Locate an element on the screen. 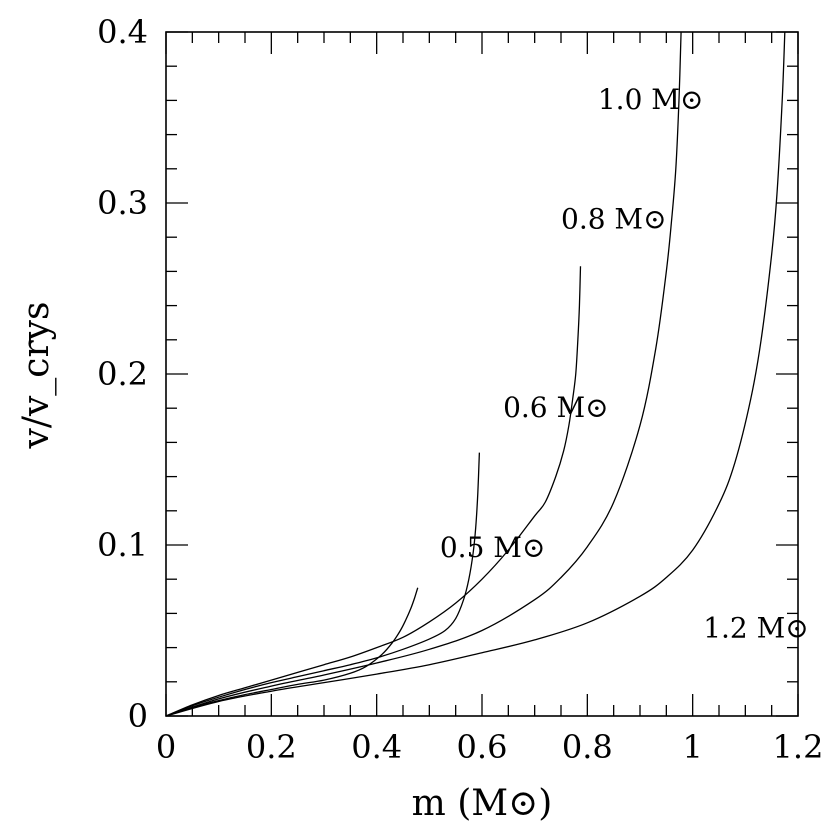  x-tick-label: 0.4 is located at coordinates (376, 747).